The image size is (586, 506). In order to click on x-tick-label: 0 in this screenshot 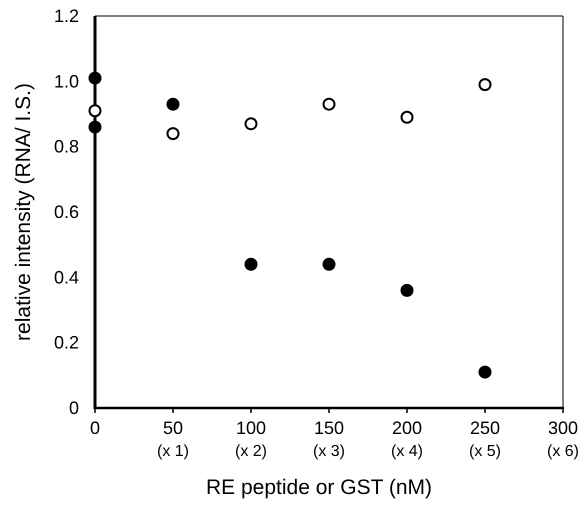, I will do `click(95, 428)`.